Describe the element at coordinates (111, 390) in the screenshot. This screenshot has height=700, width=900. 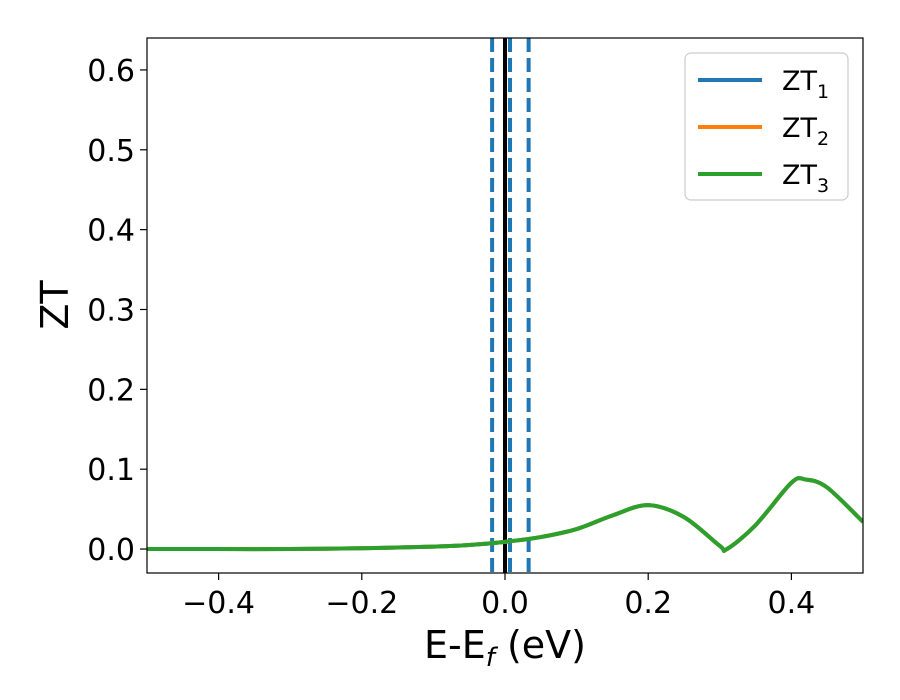
I see `y-tick-label: 0.2` at that location.